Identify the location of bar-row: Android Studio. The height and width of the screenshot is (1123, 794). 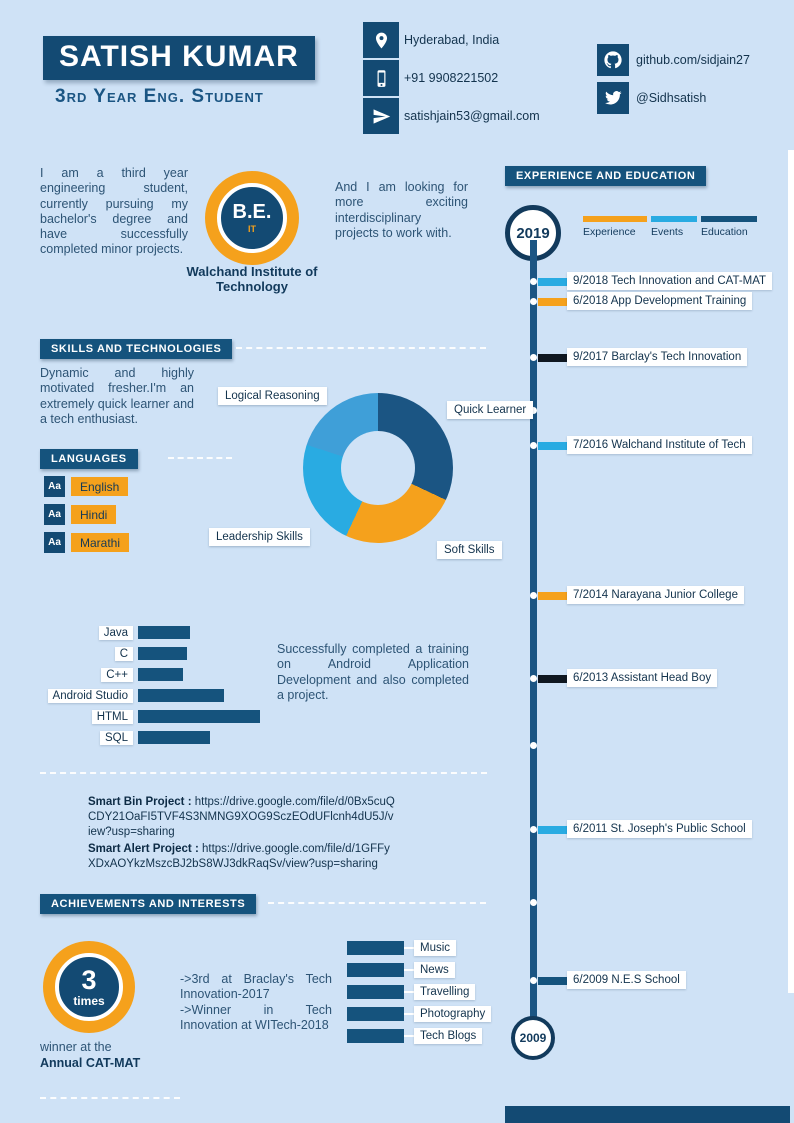
(150, 695).